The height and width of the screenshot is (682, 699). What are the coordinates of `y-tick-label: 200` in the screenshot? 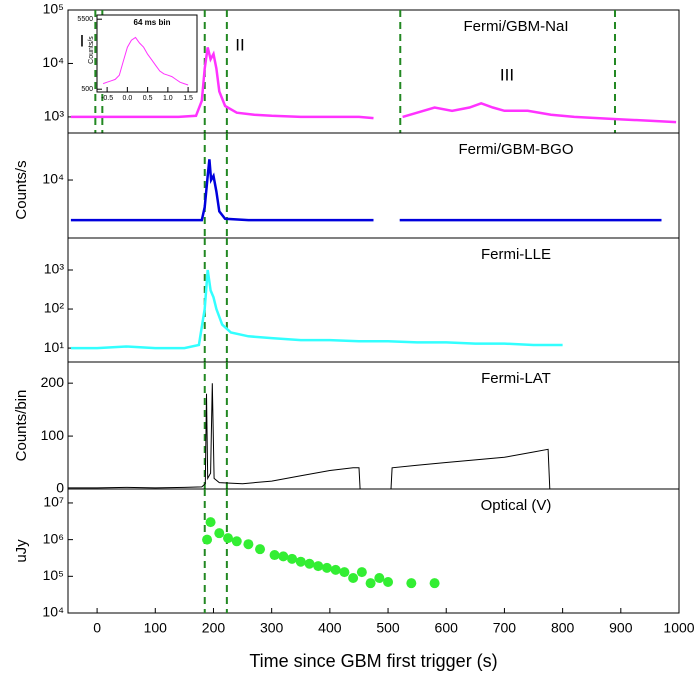 It's located at (53, 382).